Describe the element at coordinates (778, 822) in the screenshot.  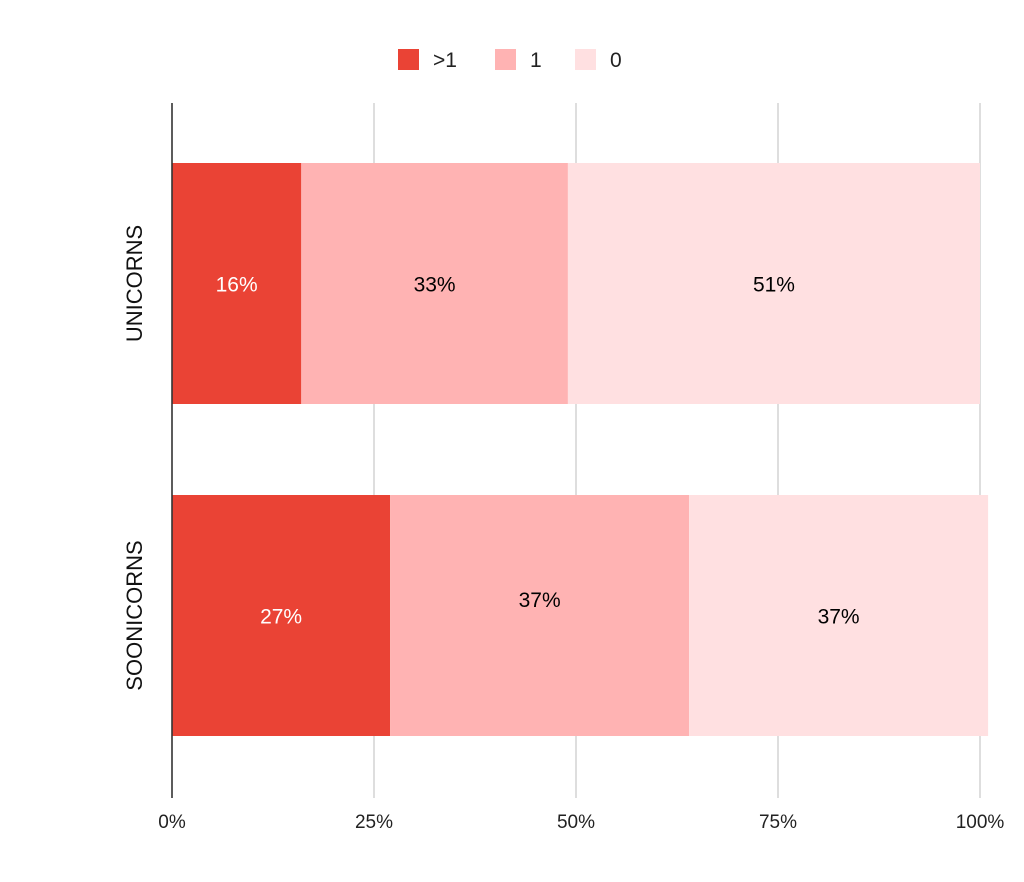
I see `x-tick-label: 75%` at that location.